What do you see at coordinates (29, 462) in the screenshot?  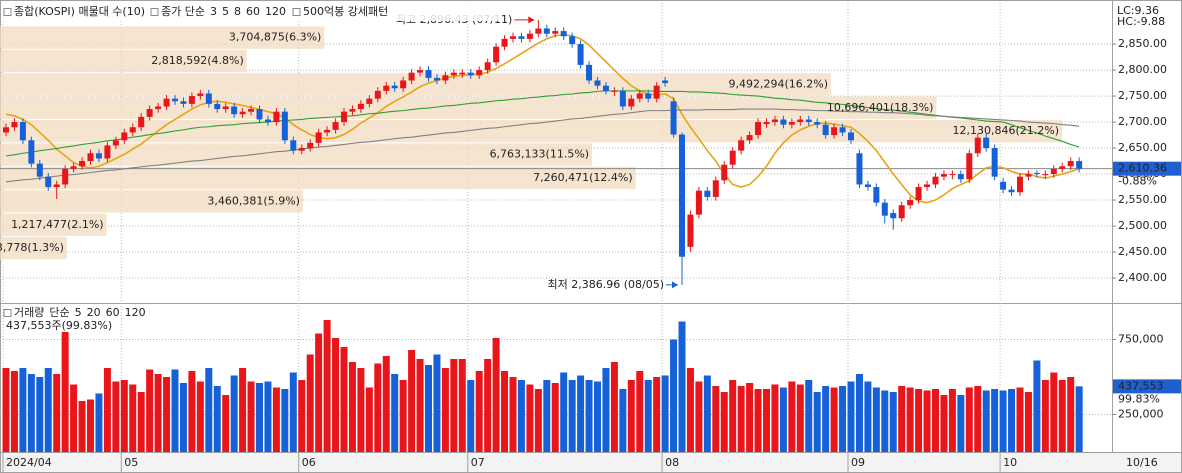 I see `x-tick-label: 2024/04` at bounding box center [29, 462].